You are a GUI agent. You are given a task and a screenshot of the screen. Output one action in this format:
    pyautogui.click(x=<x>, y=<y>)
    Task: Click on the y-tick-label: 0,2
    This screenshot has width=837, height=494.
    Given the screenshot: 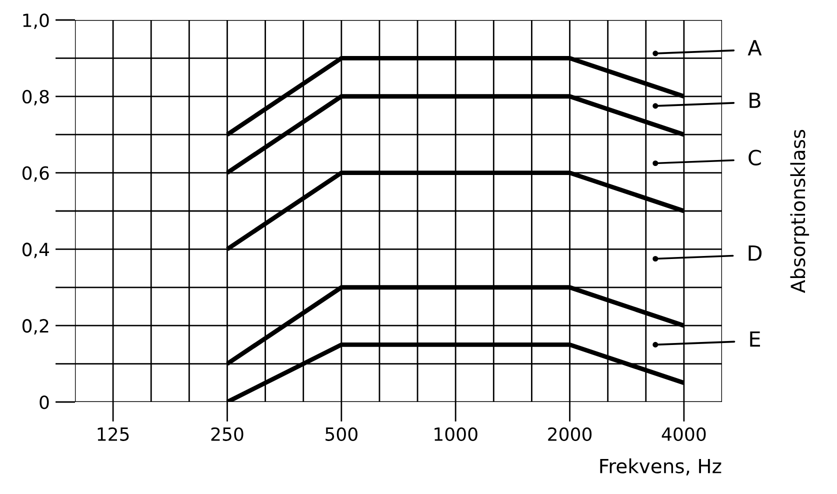 What is the action you would take?
    pyautogui.click(x=35, y=327)
    